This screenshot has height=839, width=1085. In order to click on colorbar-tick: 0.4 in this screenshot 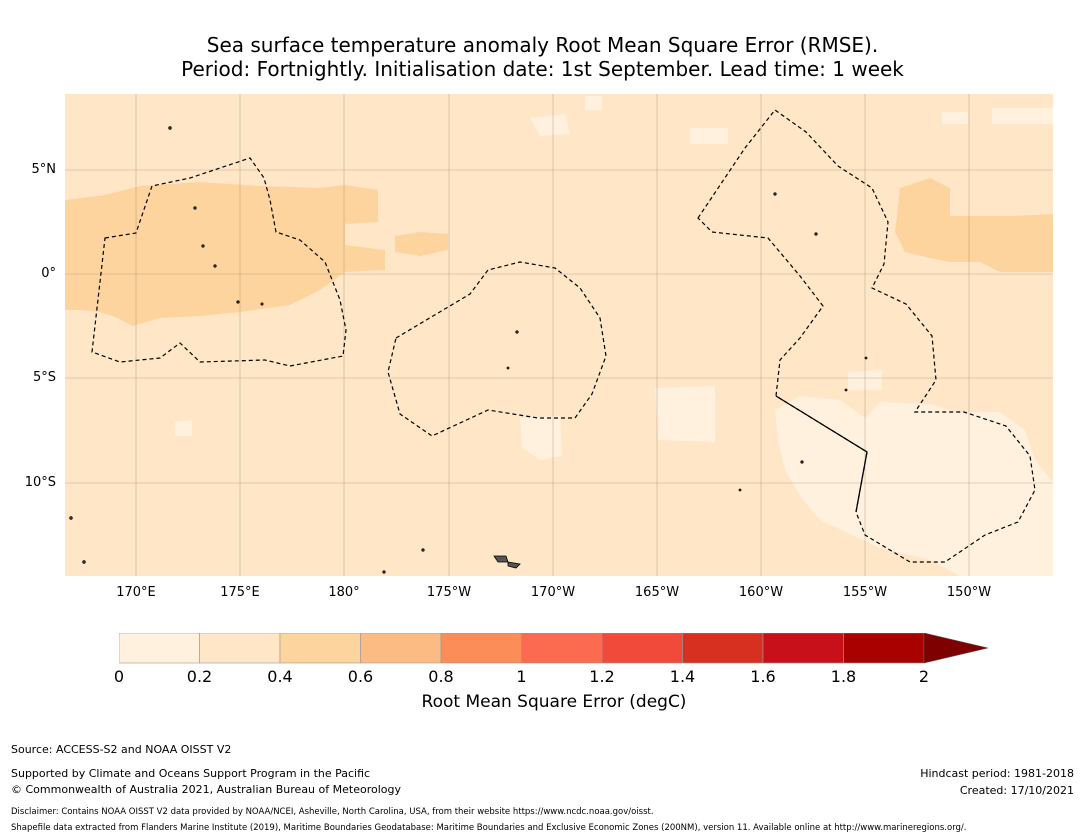, I will do `click(280, 676)`.